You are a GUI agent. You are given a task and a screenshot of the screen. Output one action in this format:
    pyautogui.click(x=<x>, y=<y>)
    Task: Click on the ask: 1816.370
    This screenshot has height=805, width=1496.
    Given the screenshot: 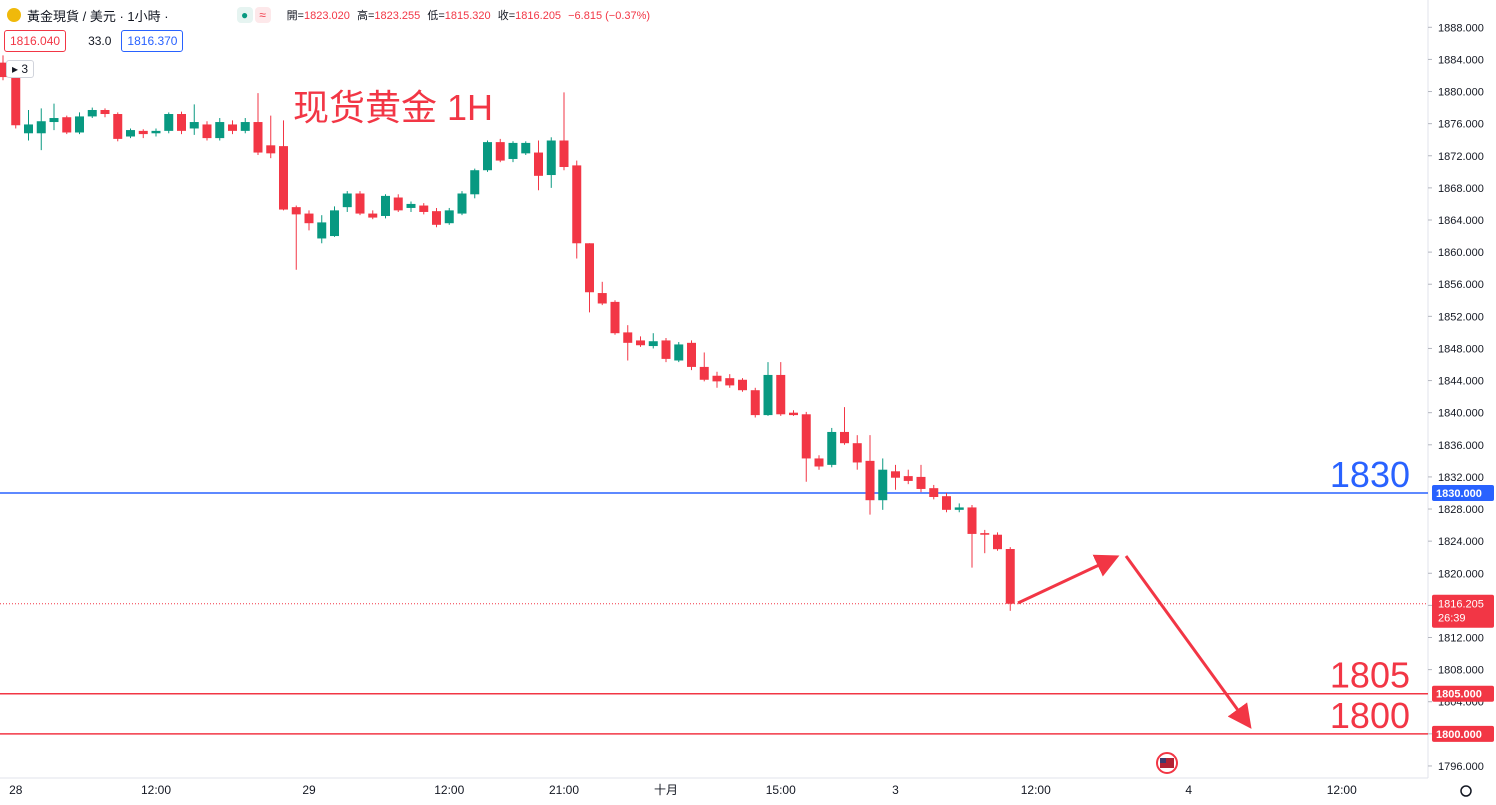 What is the action you would take?
    pyautogui.click(x=152, y=41)
    